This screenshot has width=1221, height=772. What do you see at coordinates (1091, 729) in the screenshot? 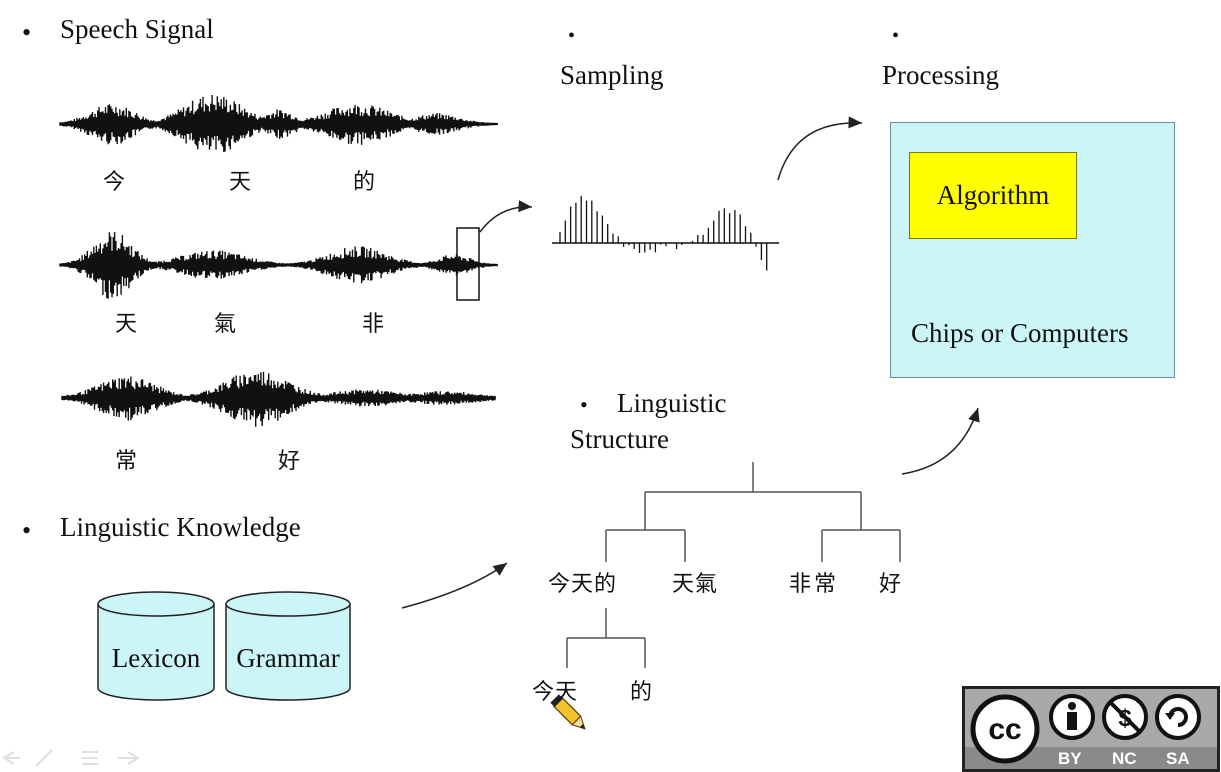
I see `cc-license-badge: cc $ BY NC SA` at bounding box center [1091, 729].